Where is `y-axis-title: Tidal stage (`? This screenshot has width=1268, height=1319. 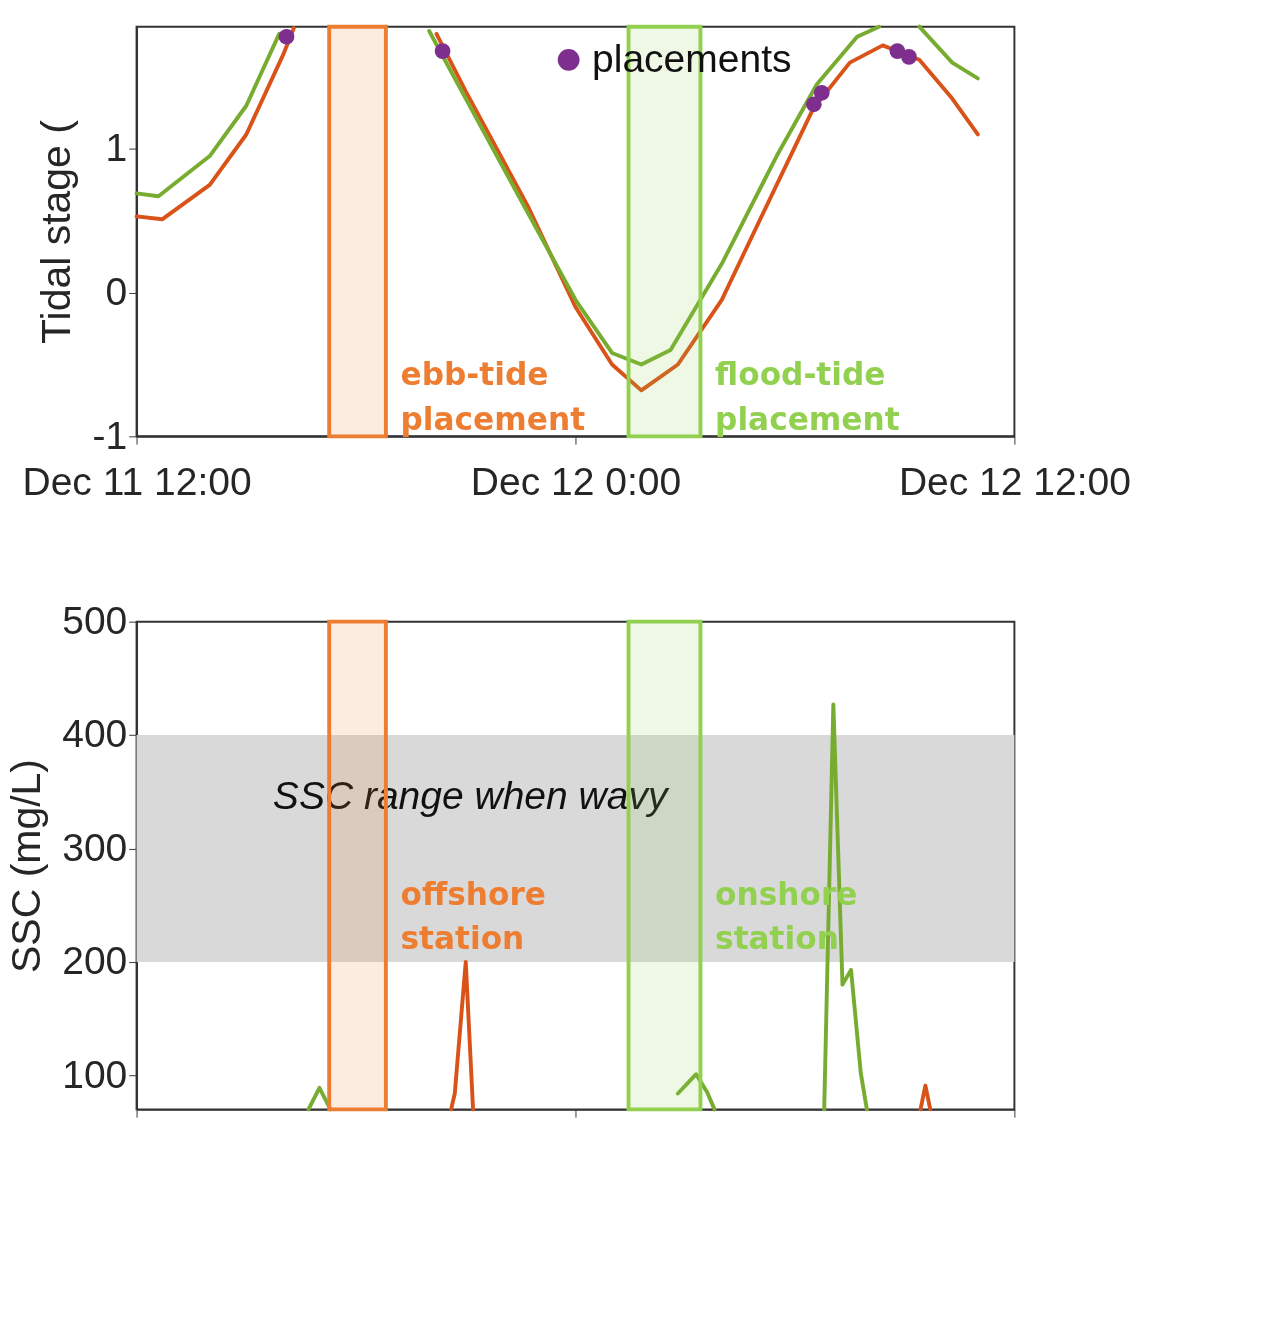 y-axis-title: Tidal stage ( is located at coordinates (56, 231).